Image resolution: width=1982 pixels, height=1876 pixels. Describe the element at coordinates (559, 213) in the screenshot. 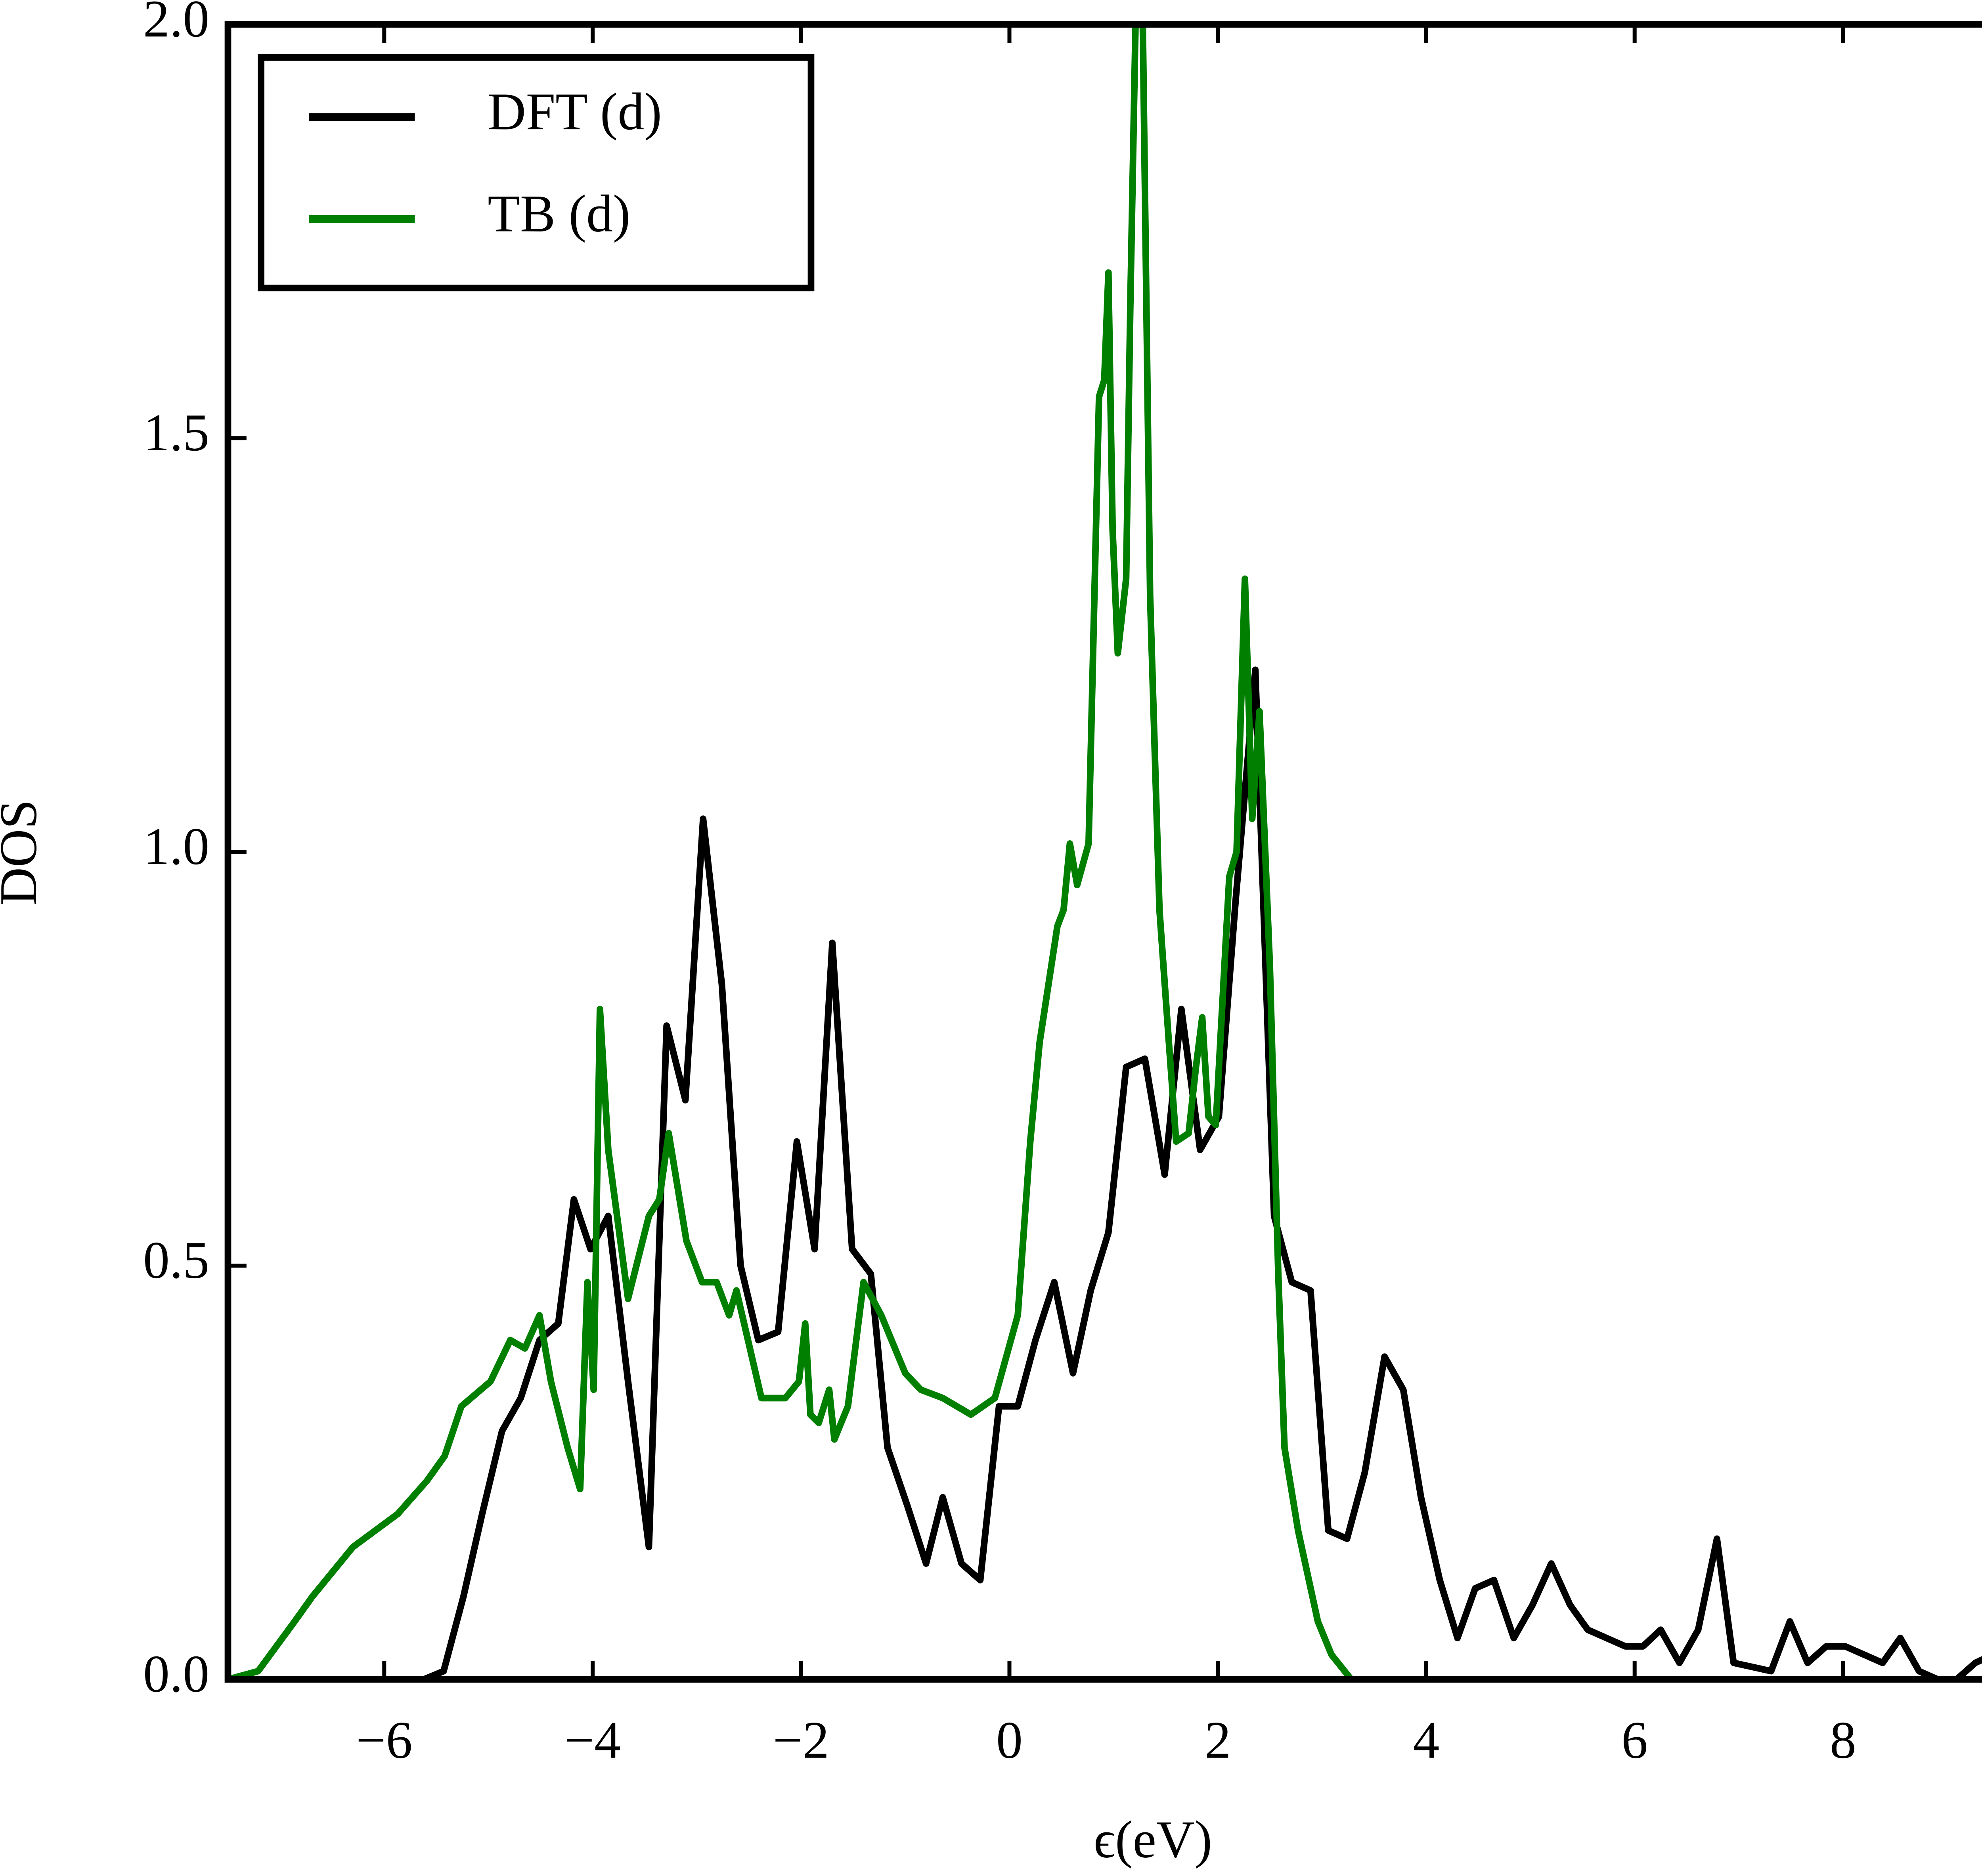

I see `legend-label: TB (d)` at that location.